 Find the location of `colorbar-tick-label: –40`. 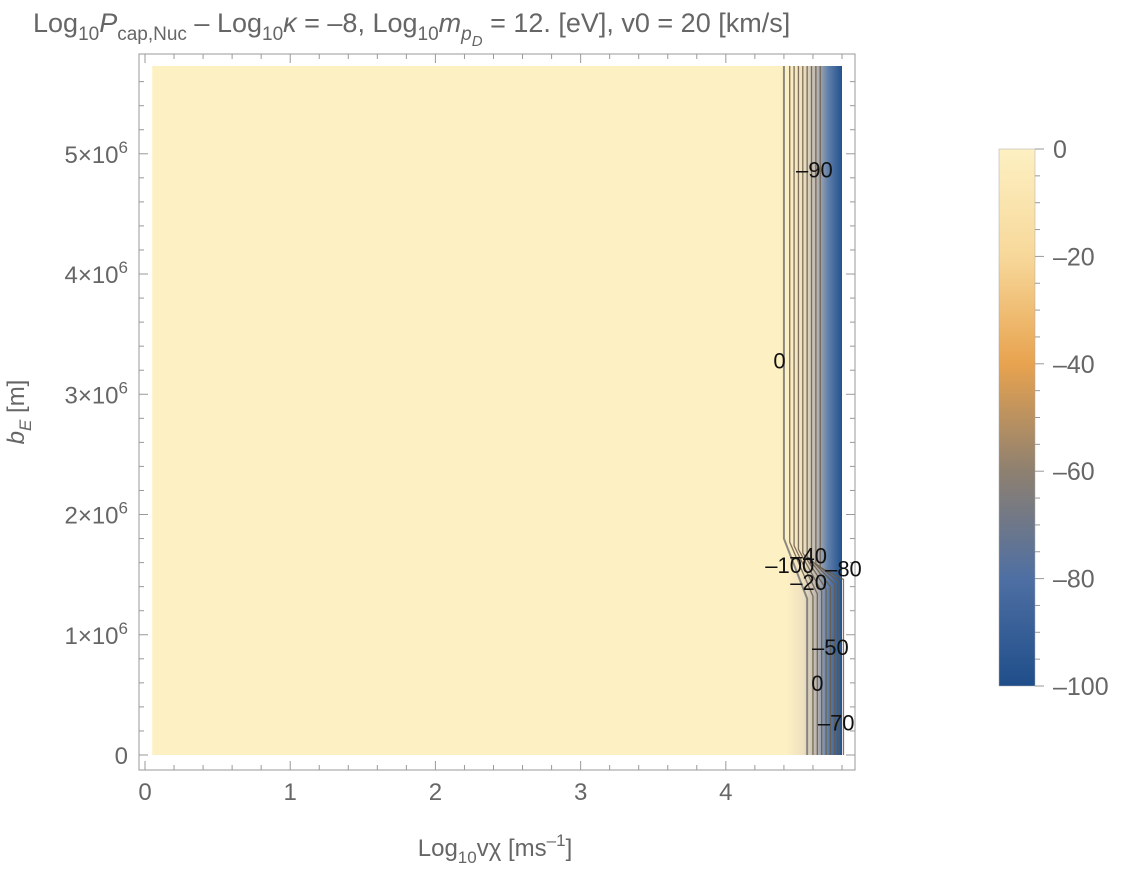

colorbar-tick-label: –40 is located at coordinates (1074, 365).